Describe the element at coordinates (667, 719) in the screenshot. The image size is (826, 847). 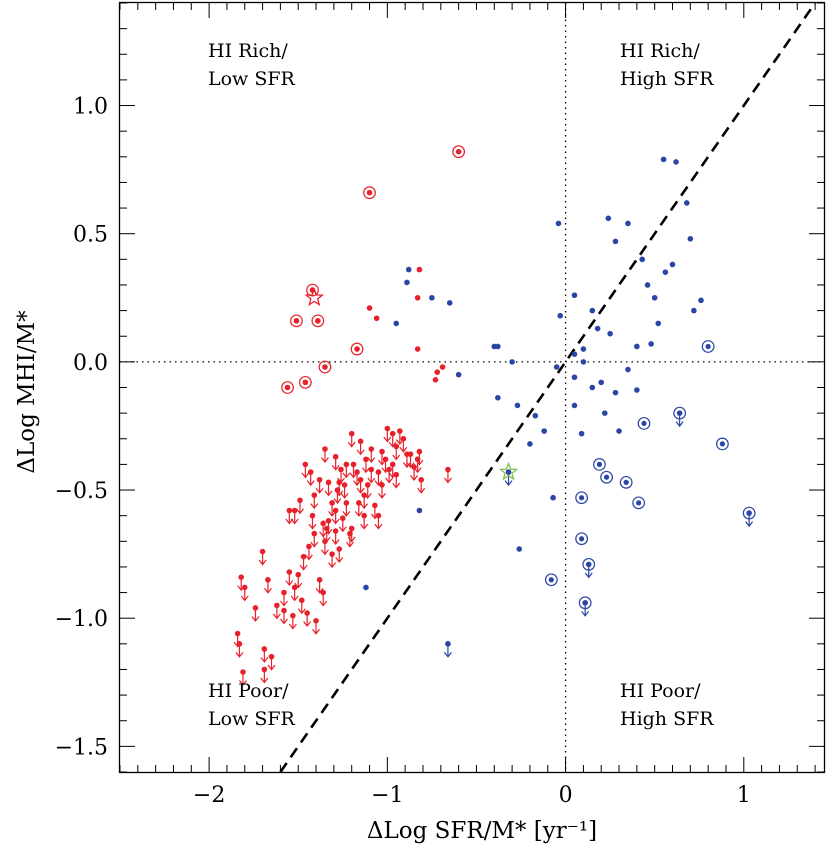
I see `quadrant-label-bottom-right-line2: High SFR` at that location.